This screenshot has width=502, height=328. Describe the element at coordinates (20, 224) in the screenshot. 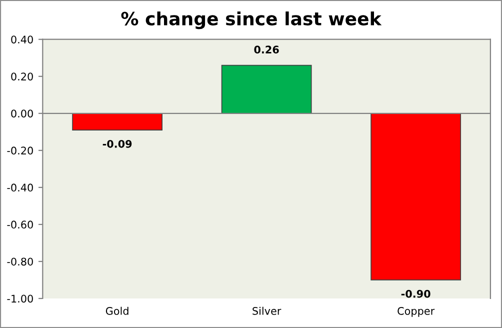

I see `y-tick-label: -0.60` at that location.